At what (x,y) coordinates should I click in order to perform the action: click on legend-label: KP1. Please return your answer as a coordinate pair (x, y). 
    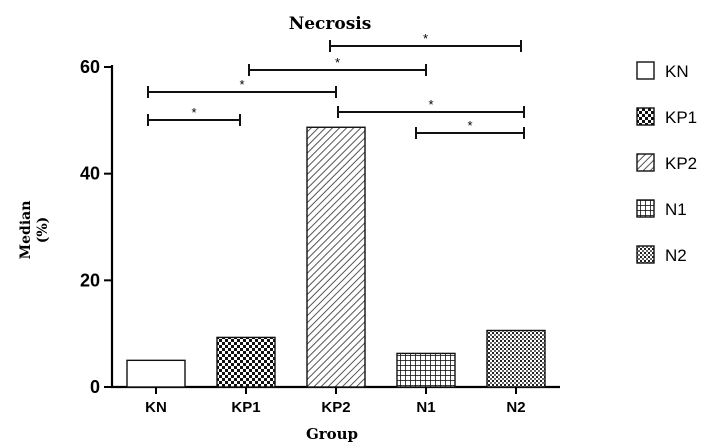
    Looking at the image, I should click on (681, 117).